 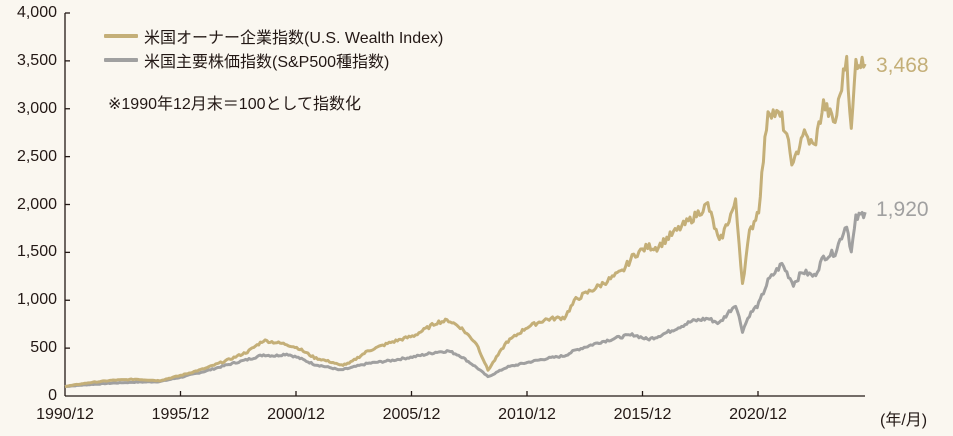 I want to click on chart-note: ※1990年12月末＝100として指数化, so click(x=235, y=104).